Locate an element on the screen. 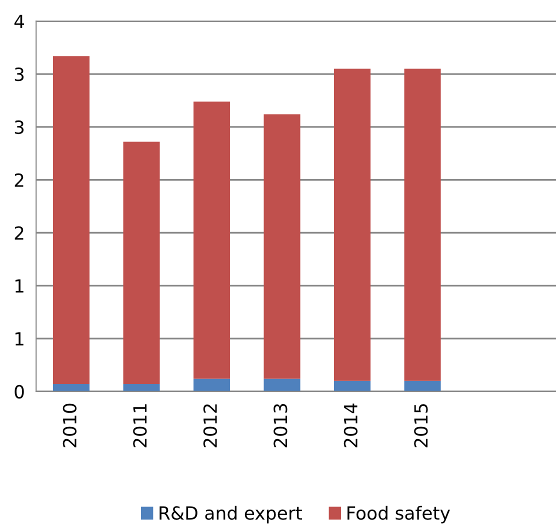 The height and width of the screenshot is (529, 556). legend-label: R&D and expert is located at coordinates (231, 515).